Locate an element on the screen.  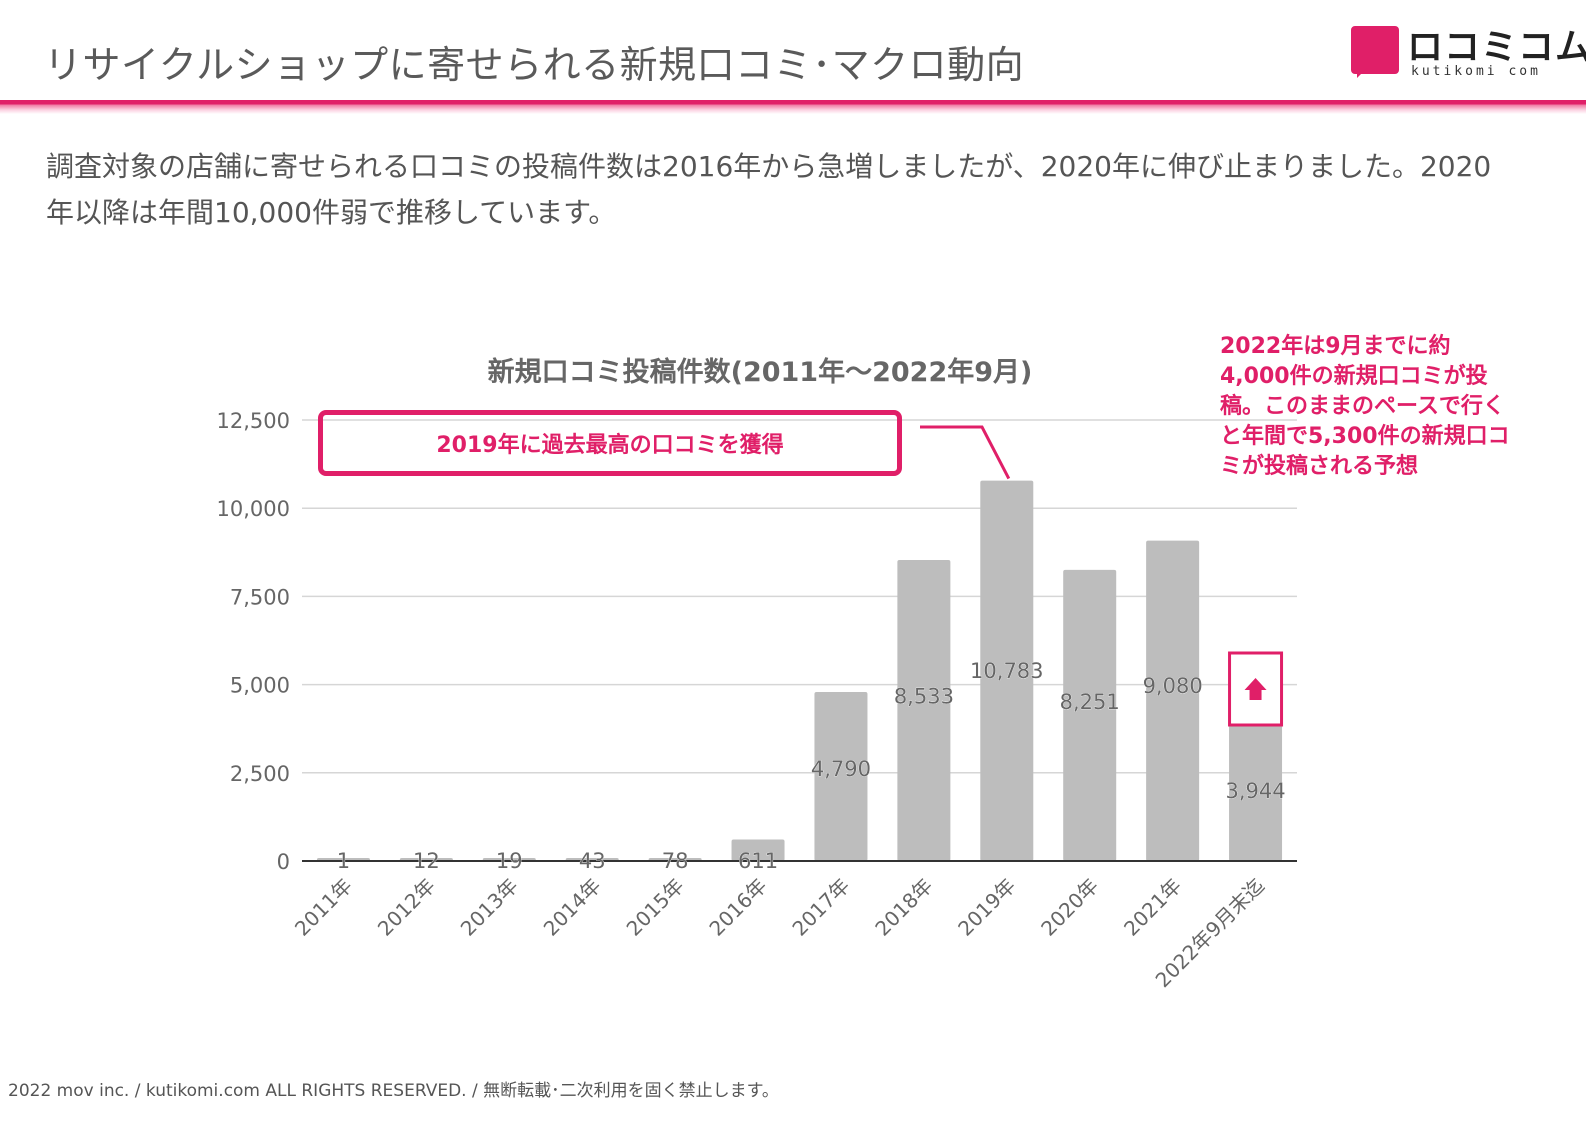
chart-title: 新規口コミ投稿件数(2011年〜2022年9月) is located at coordinates (760, 372).